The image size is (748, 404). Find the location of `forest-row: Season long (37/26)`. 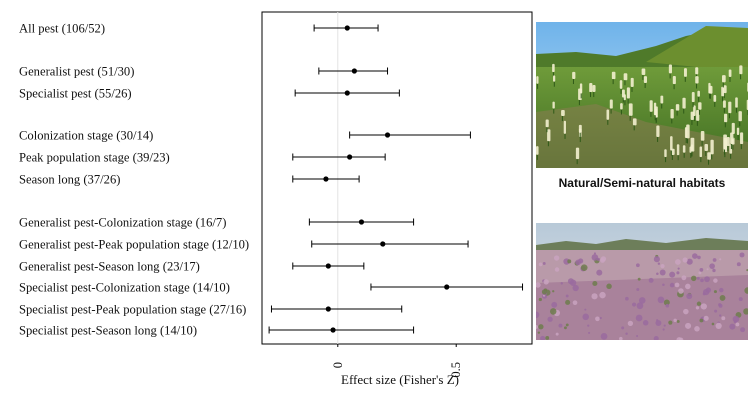

forest-row: Season long (37/26) is located at coordinates (189, 180).